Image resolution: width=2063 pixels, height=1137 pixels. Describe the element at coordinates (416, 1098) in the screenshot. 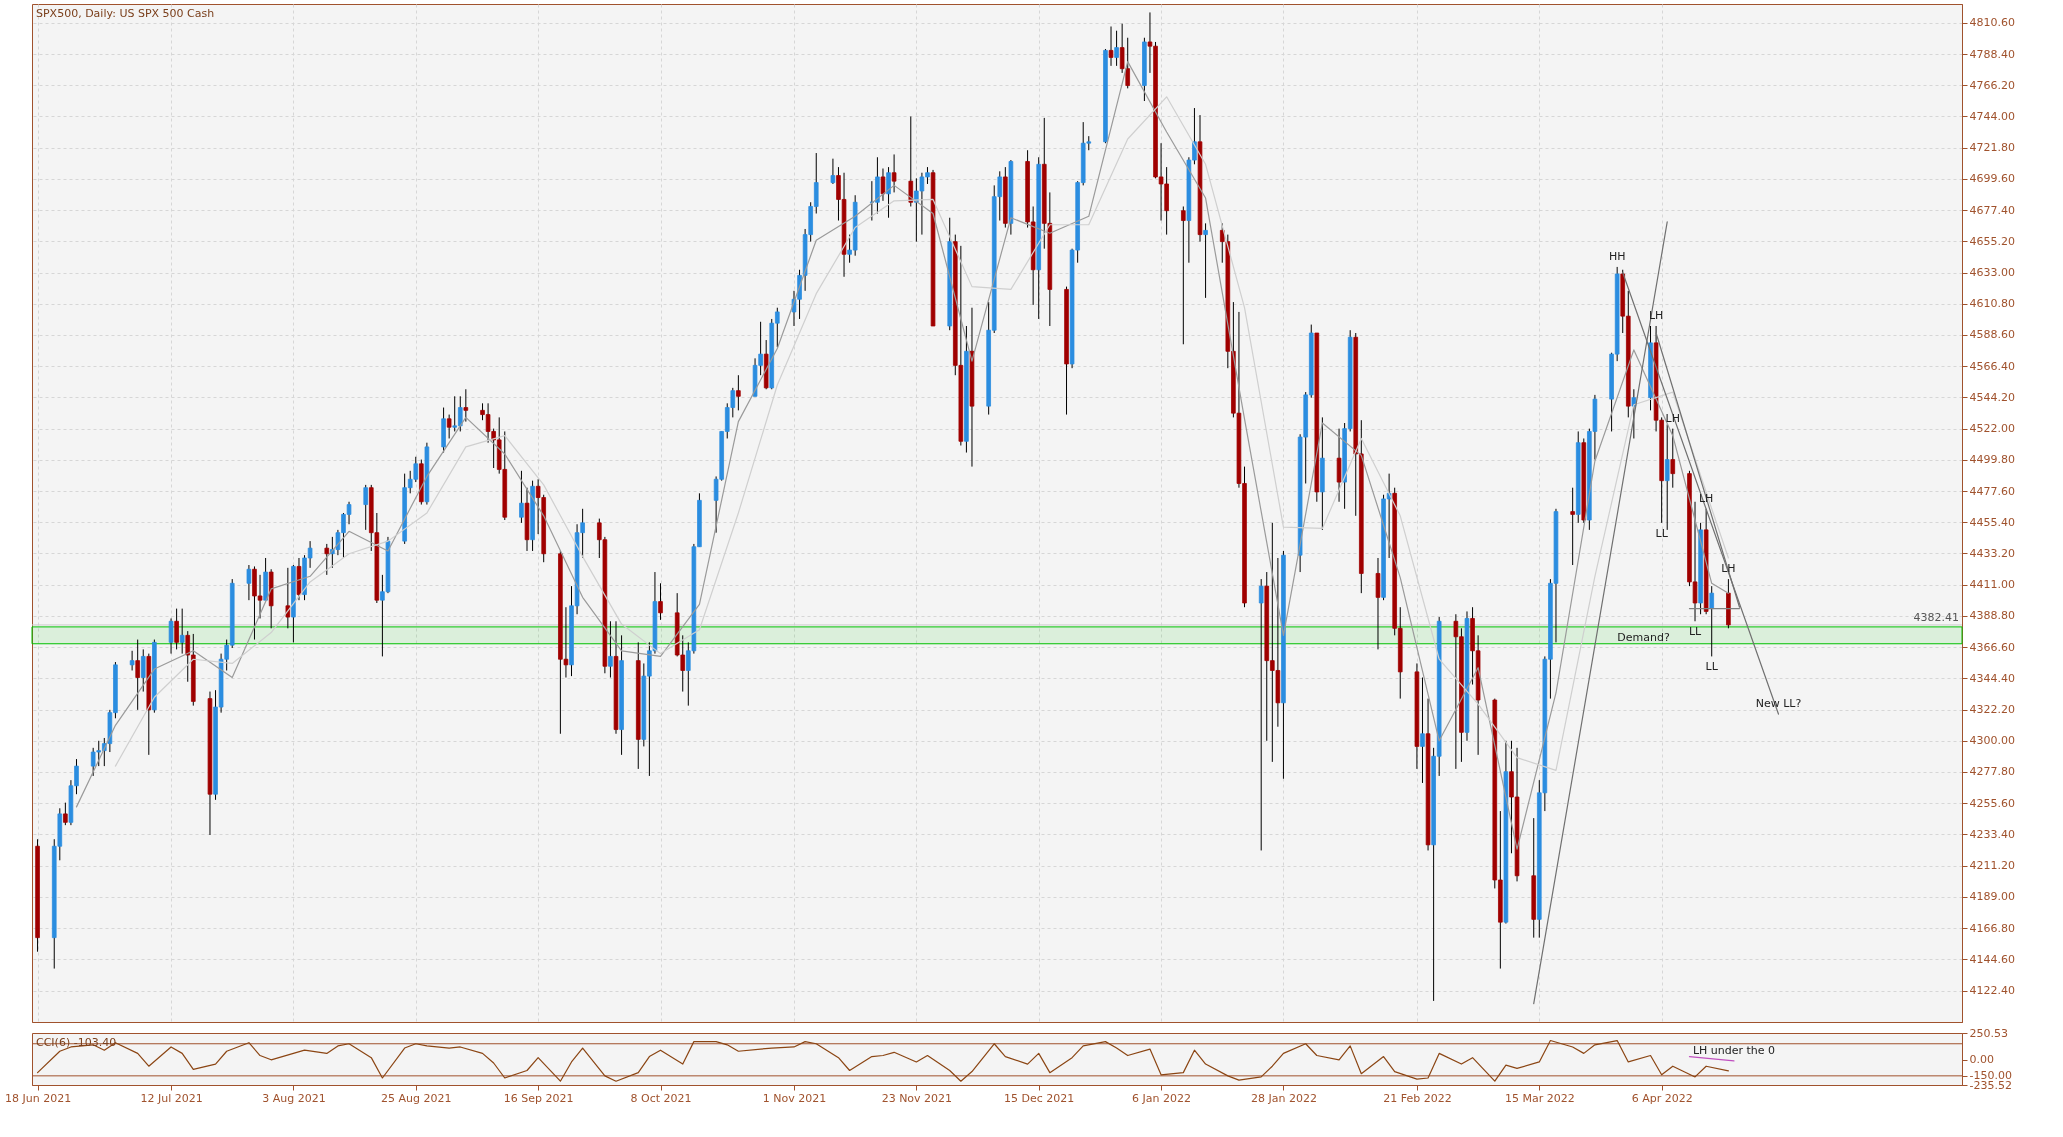

I see `x-tick-label: 25 Aug 2021` at that location.